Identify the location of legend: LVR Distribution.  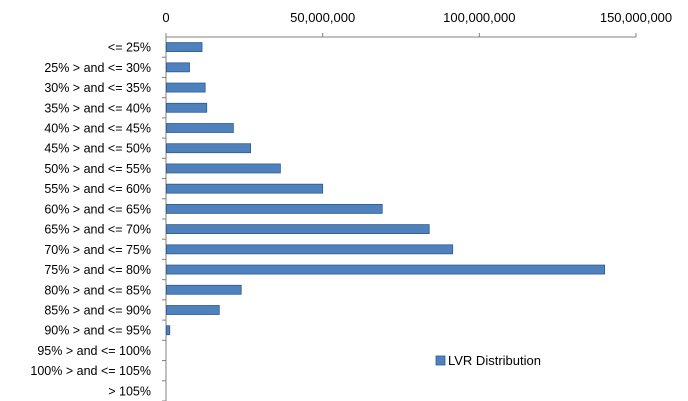
(488, 360).